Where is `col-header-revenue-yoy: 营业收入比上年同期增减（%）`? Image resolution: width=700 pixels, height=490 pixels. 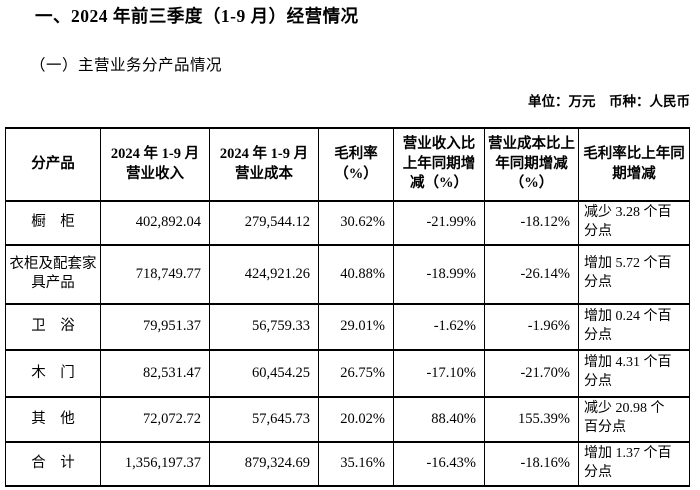
col-header-revenue-yoy: 营业收入比上年同期增减（%） is located at coordinates (439, 164).